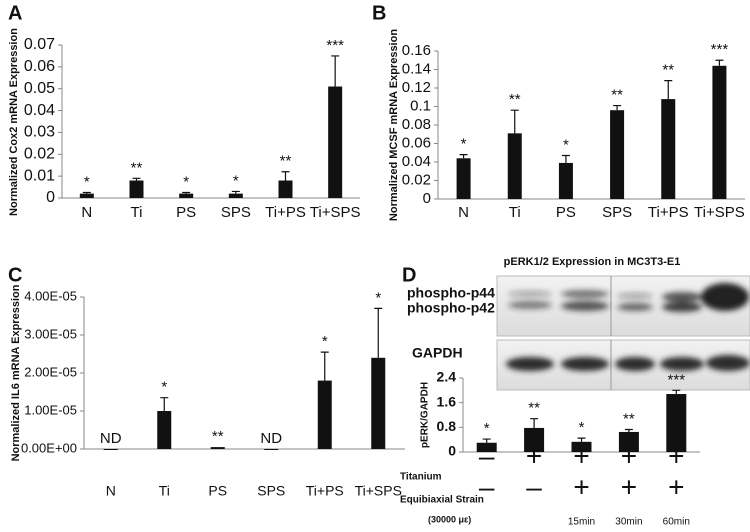 The height and width of the screenshot is (532, 750). Describe the element at coordinates (137, 212) in the screenshot. I see `x-tick-label: Ti` at that location.